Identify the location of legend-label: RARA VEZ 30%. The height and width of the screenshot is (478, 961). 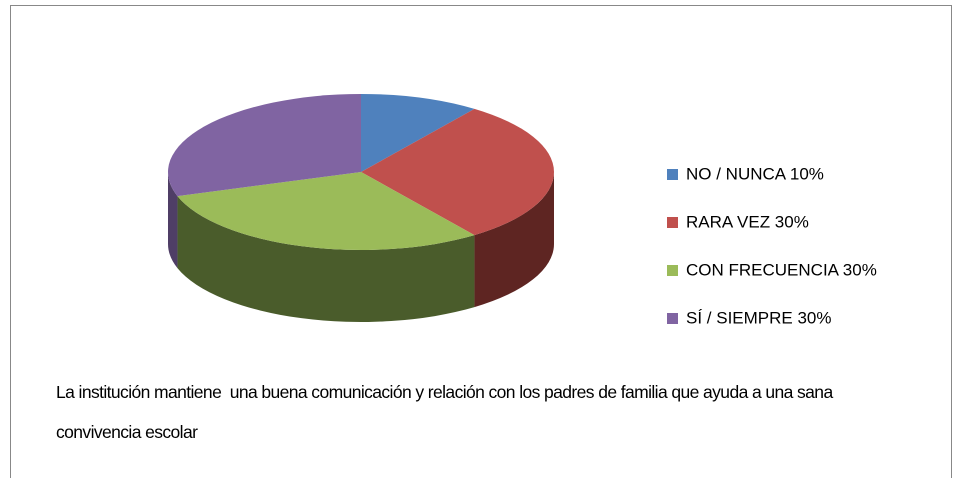
(747, 221).